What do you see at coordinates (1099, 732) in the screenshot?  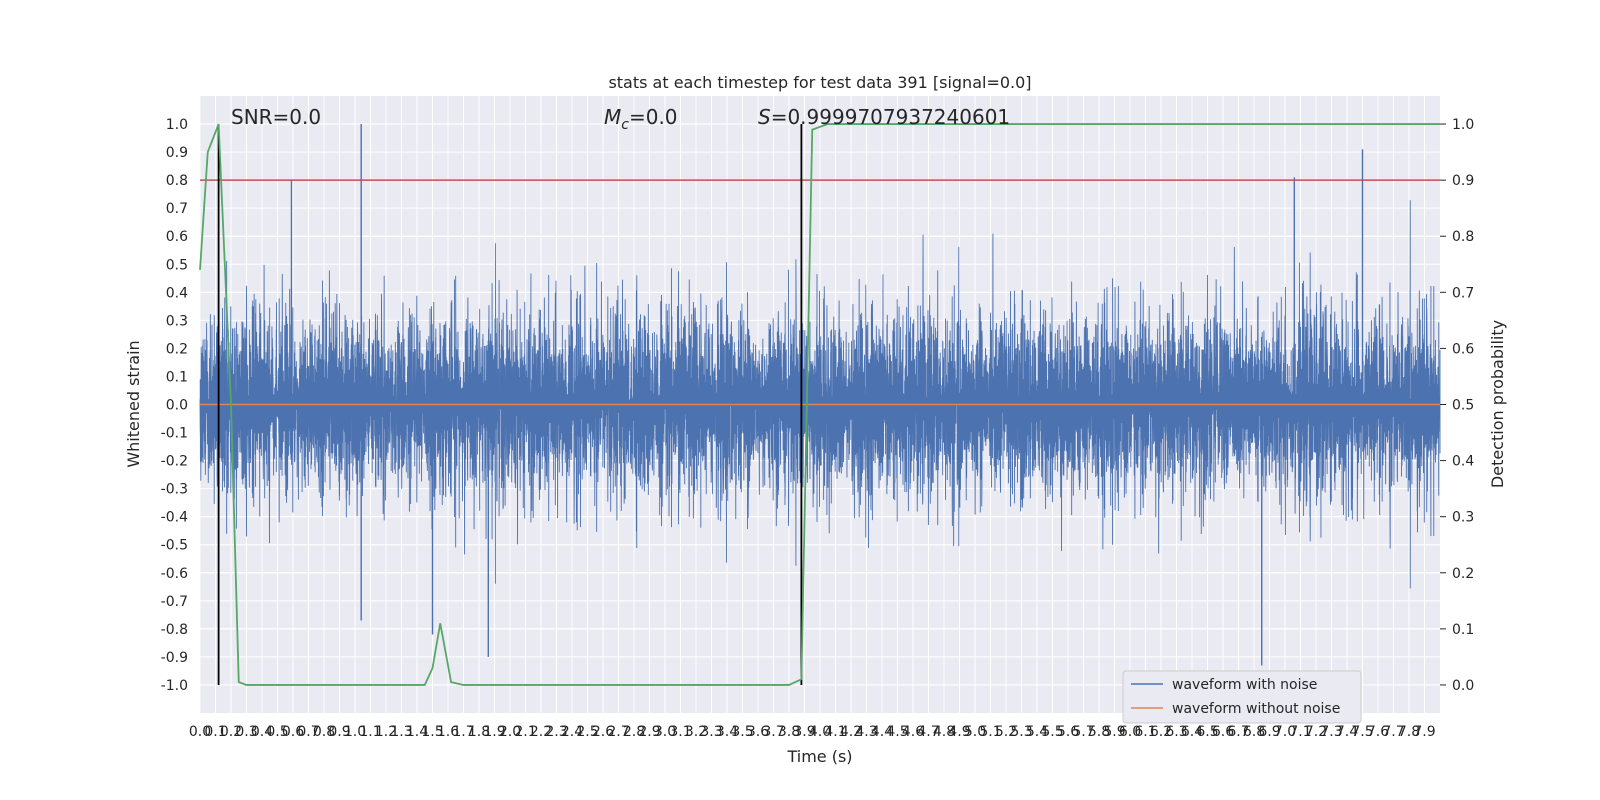 I see `x-tick-label: 5.8` at bounding box center [1099, 732].